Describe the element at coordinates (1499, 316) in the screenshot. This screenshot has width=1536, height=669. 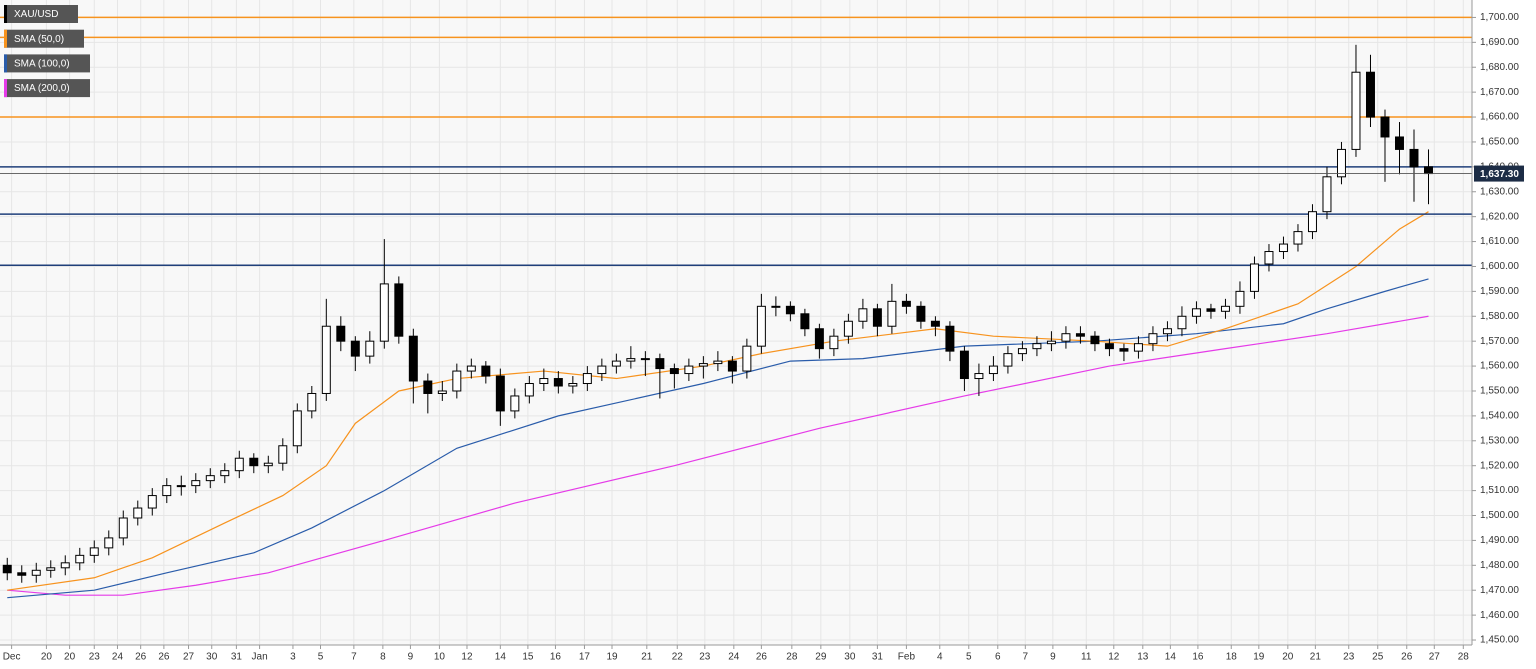
I see `y-tick-label: 1,580.00` at that location.